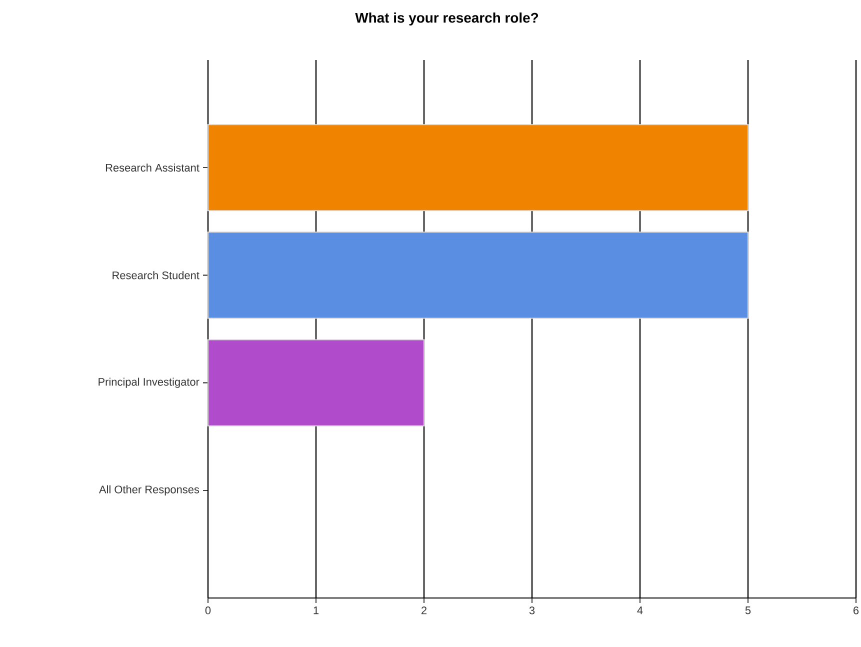  What do you see at coordinates (208, 610) in the screenshot?
I see `x-tick-label: 0` at bounding box center [208, 610].